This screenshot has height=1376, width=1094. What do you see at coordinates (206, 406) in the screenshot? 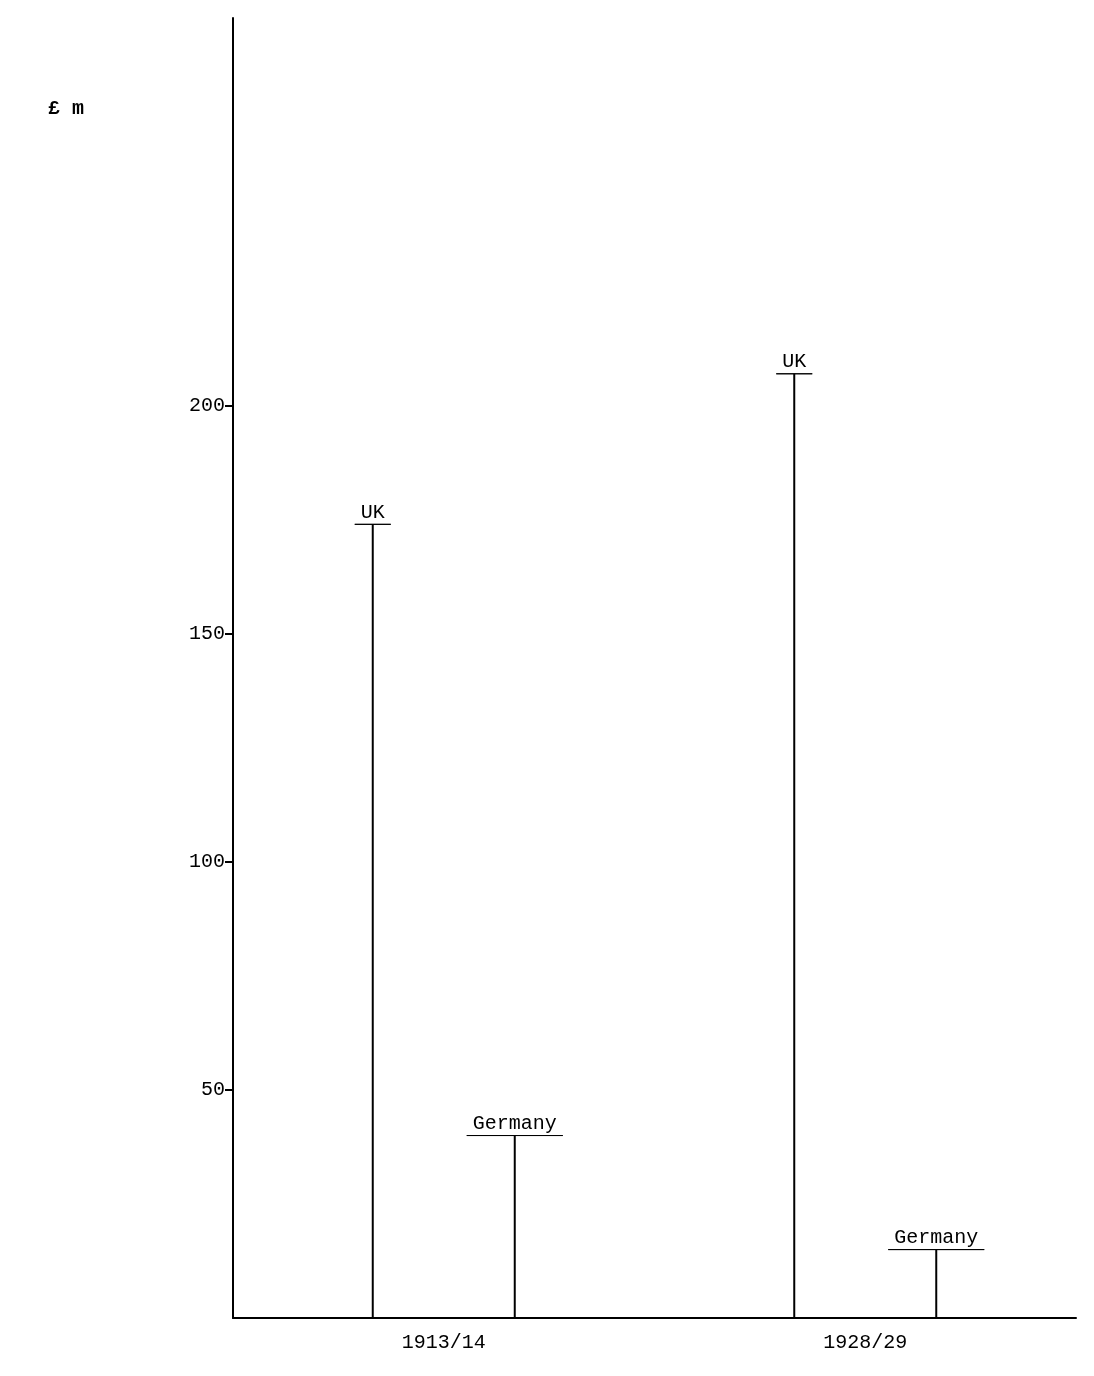
I see `y-tick-label: 200` at bounding box center [206, 406].